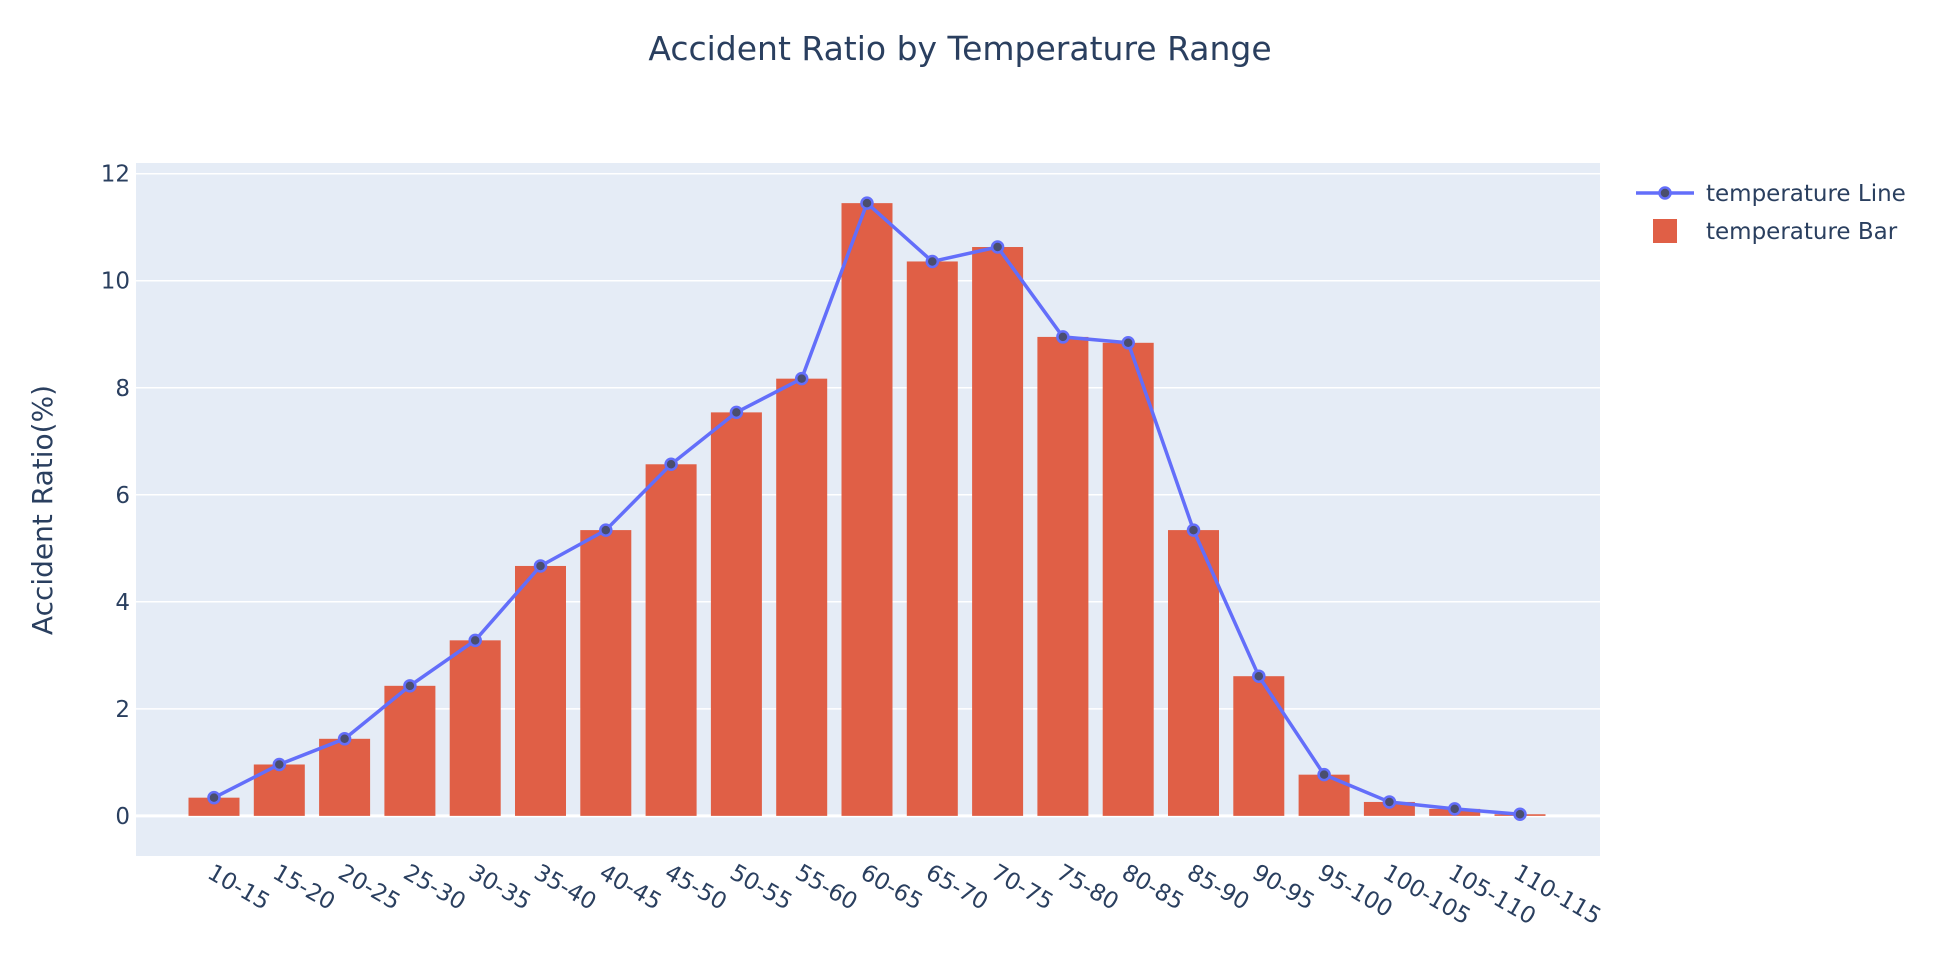 The image size is (1944, 966). What do you see at coordinates (1665, 231) in the screenshot?
I see `legend-bar-swatch` at bounding box center [1665, 231].